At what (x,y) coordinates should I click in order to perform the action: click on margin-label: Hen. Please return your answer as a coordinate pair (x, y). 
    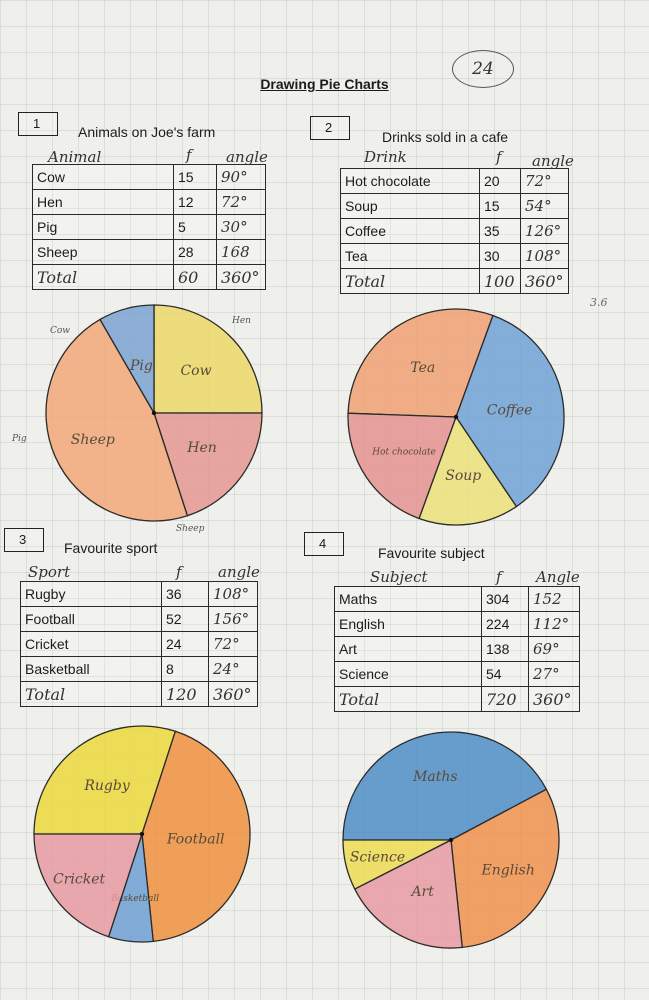
    Looking at the image, I should click on (241, 321).